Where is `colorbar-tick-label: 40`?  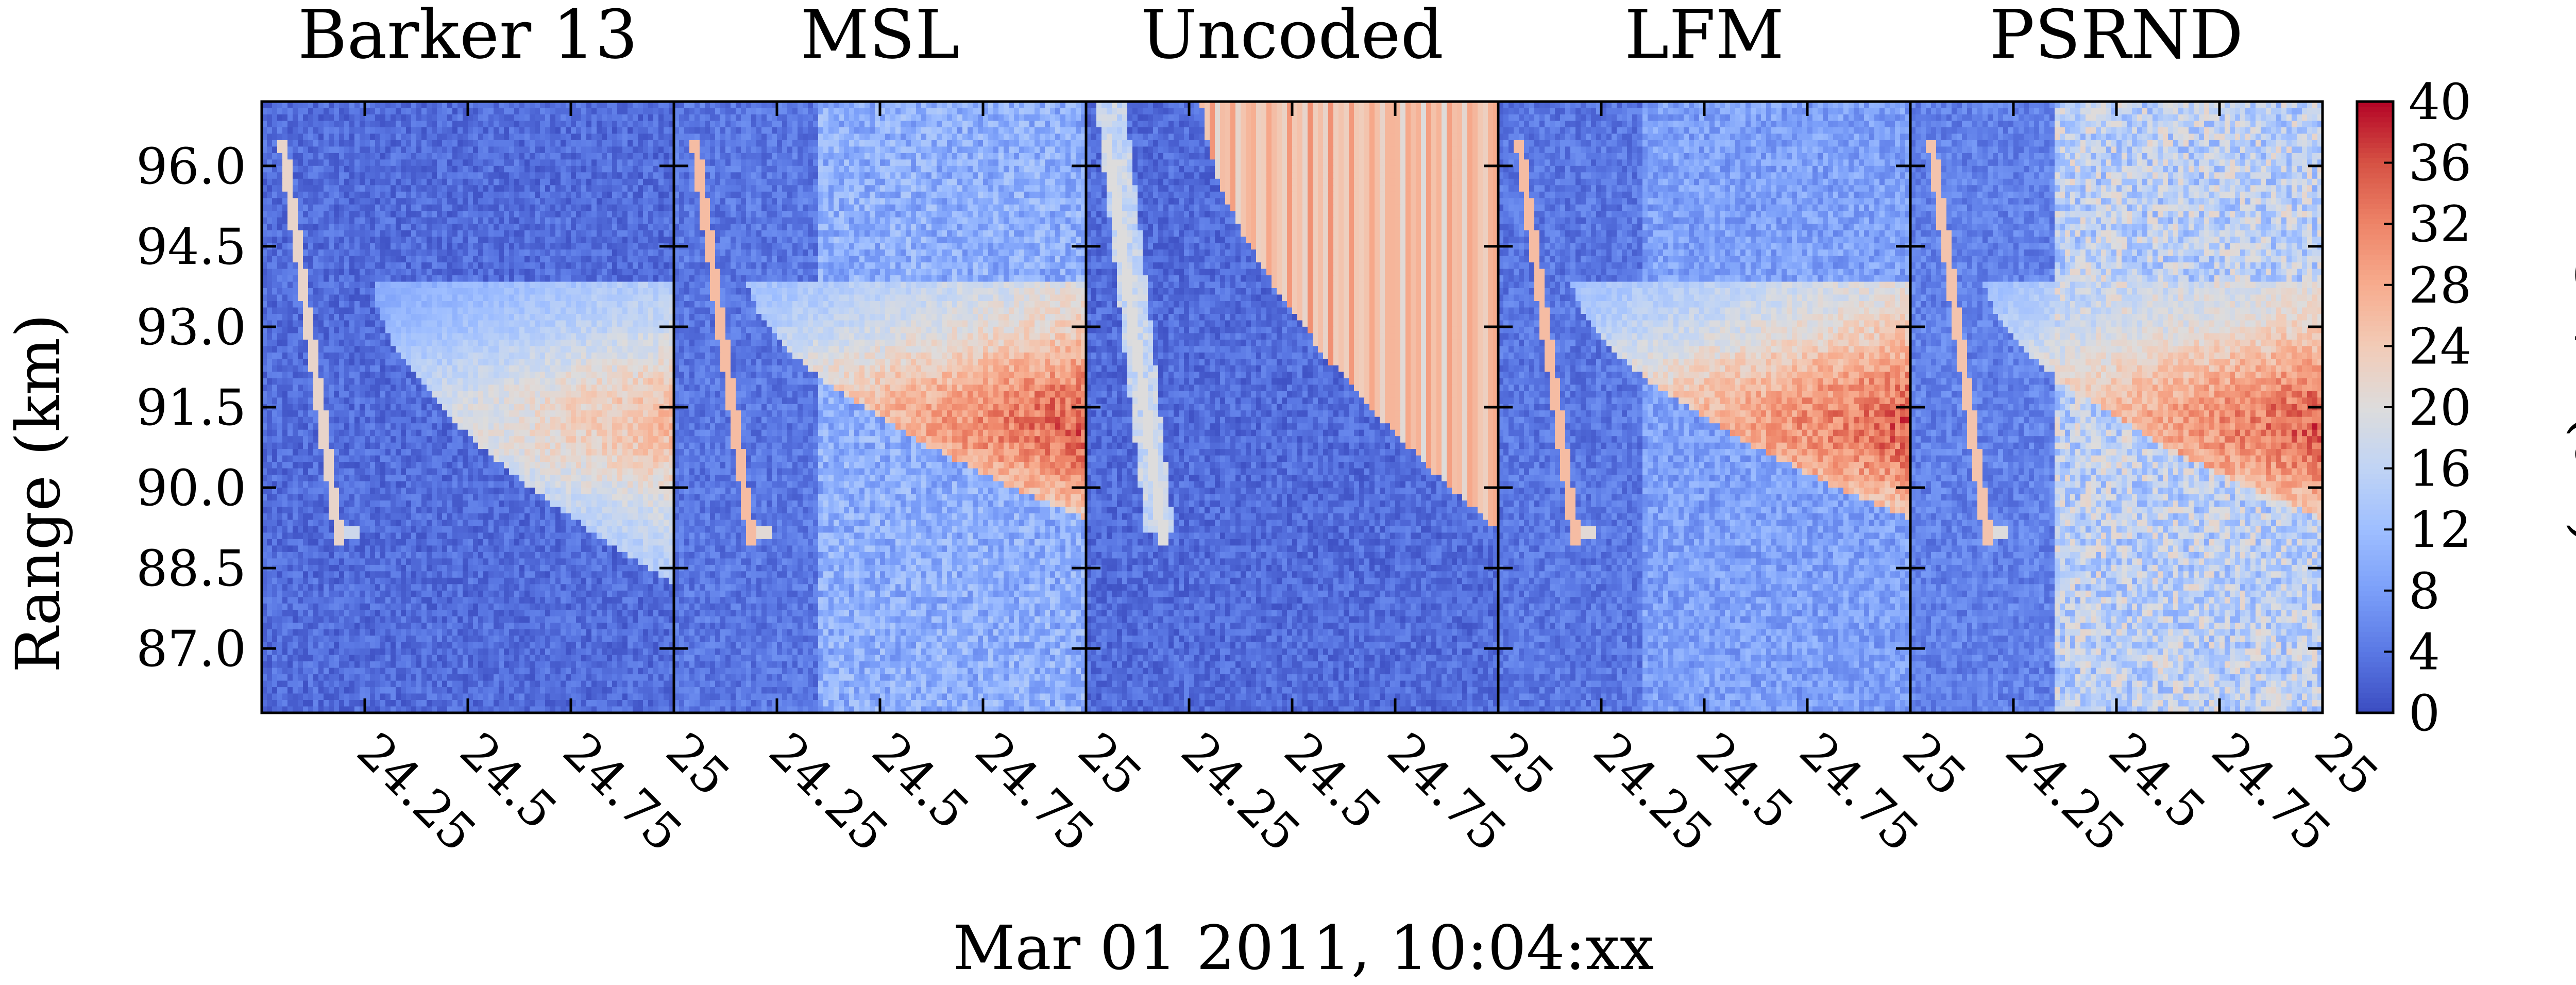
colorbar-tick-label: 40 is located at coordinates (2440, 102).